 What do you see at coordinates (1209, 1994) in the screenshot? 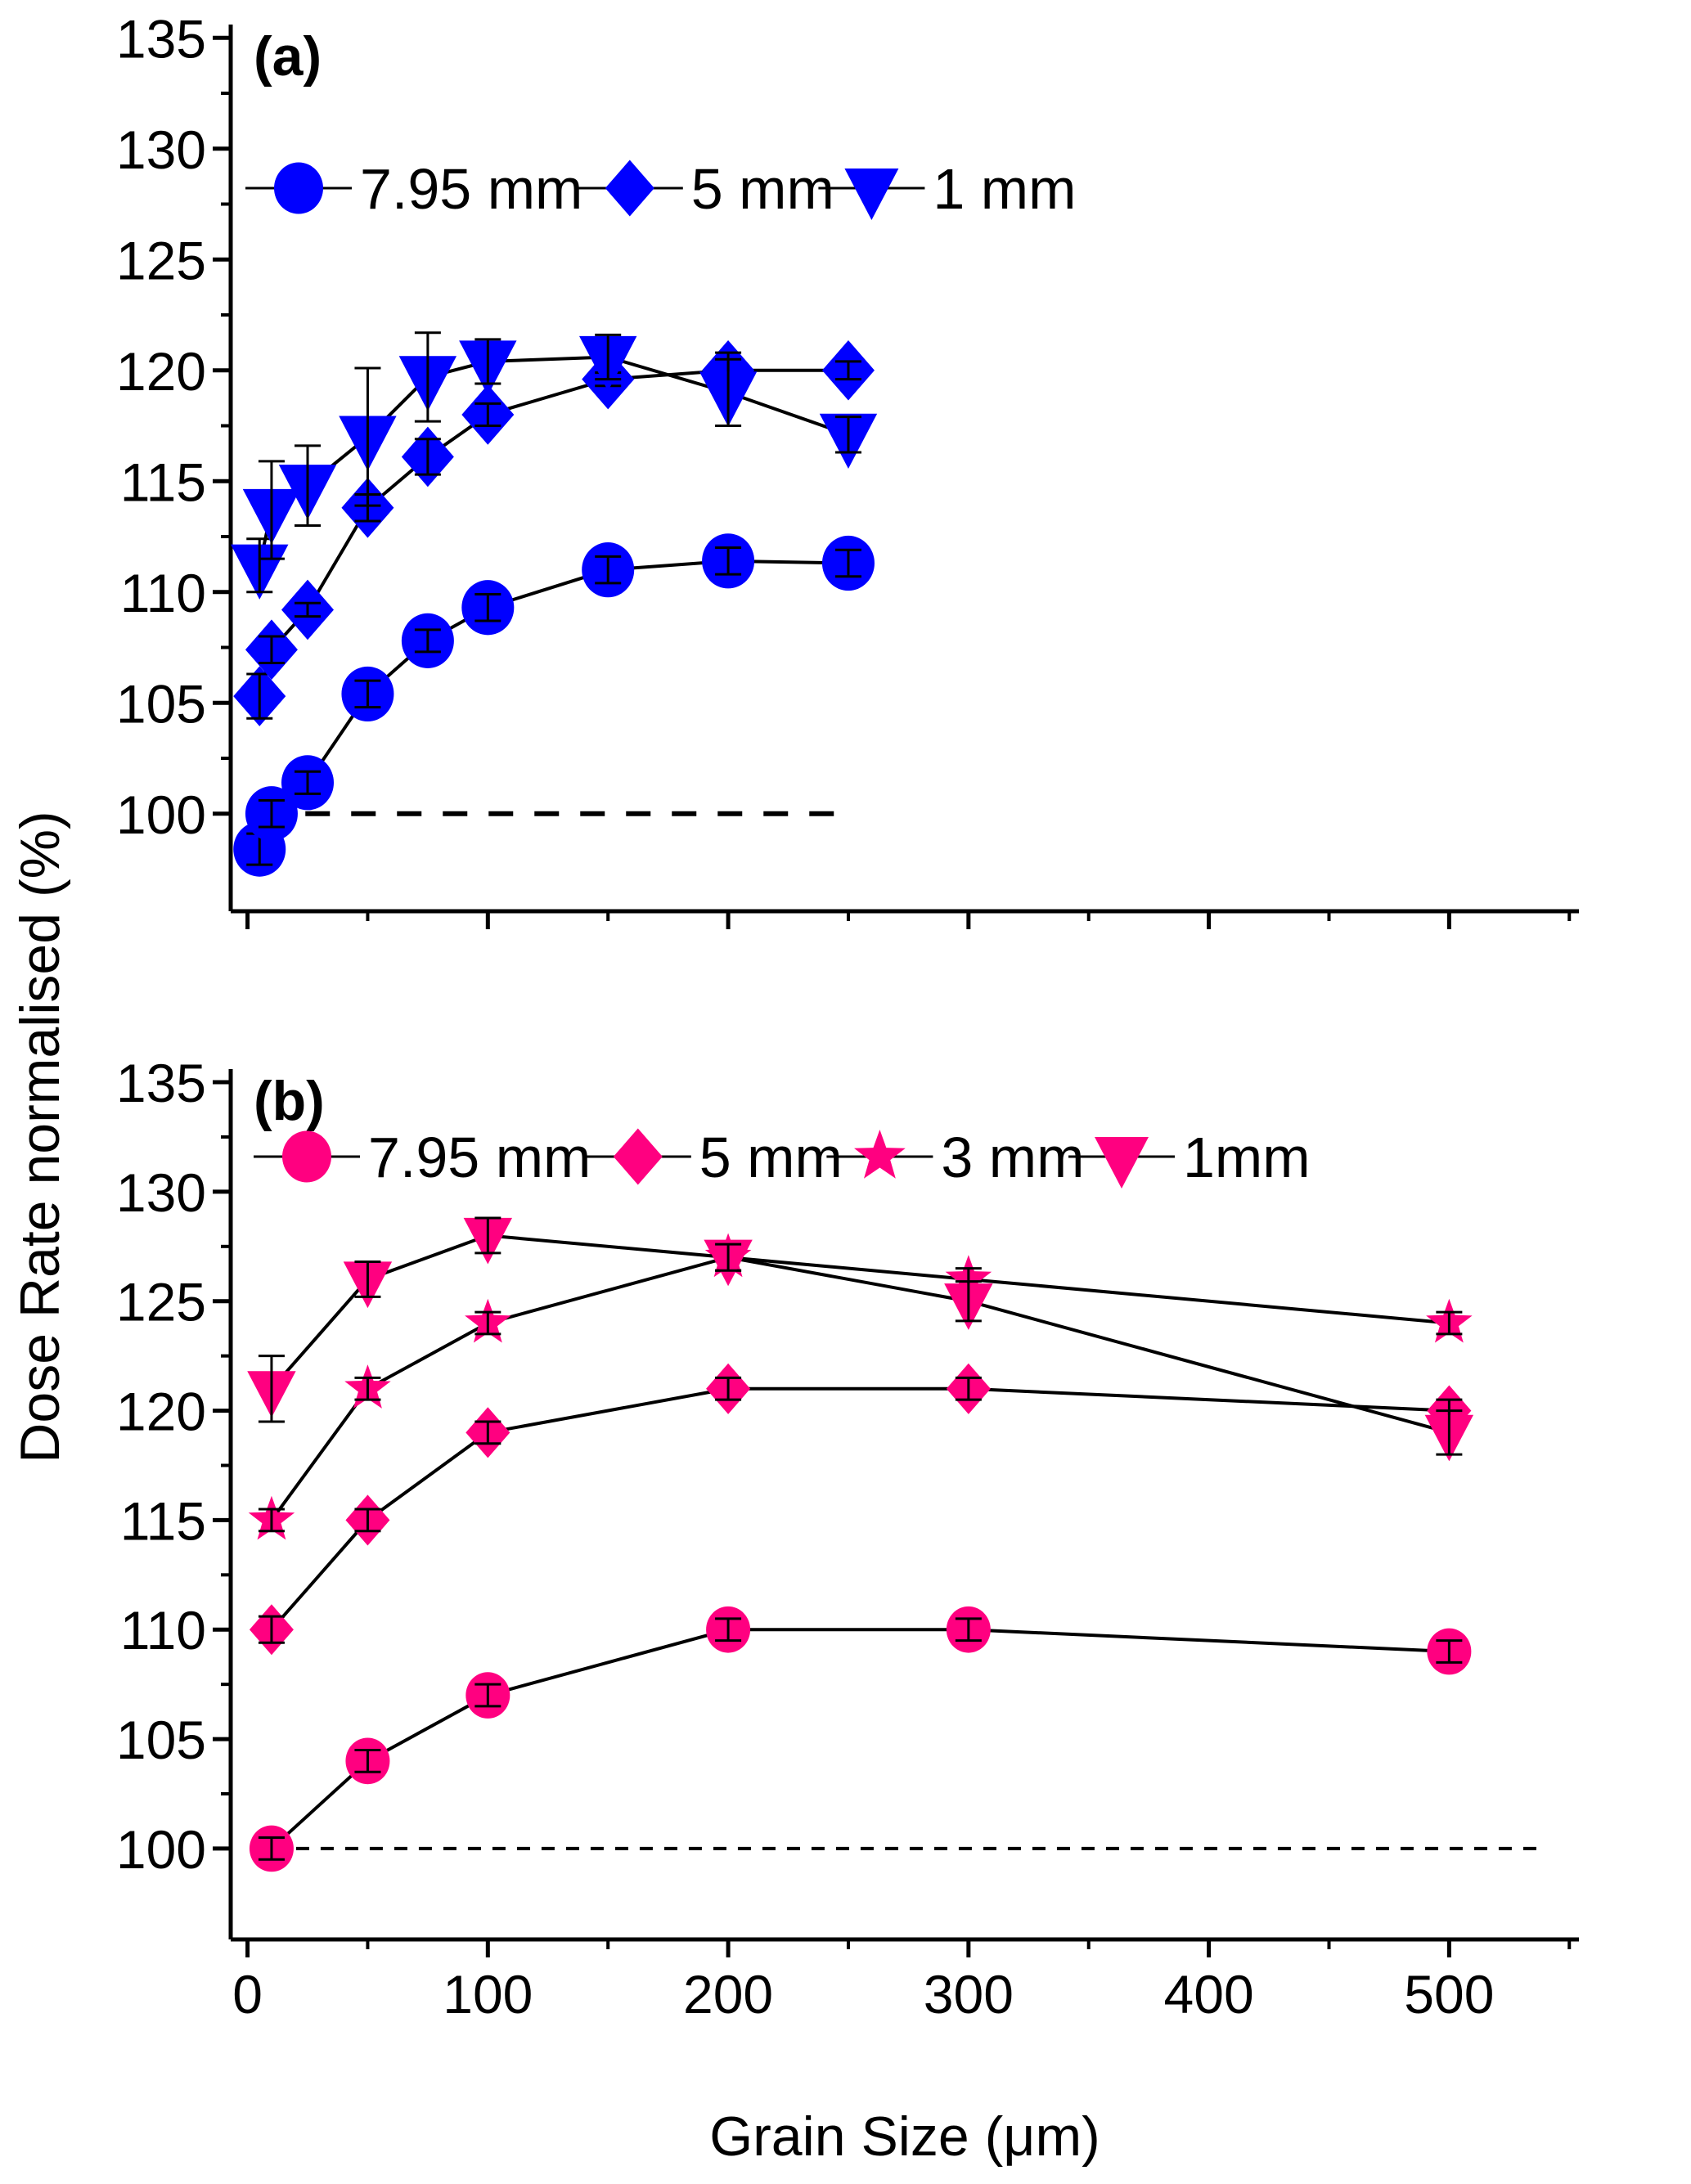
I see `x-tick-label: 400` at bounding box center [1209, 1994].